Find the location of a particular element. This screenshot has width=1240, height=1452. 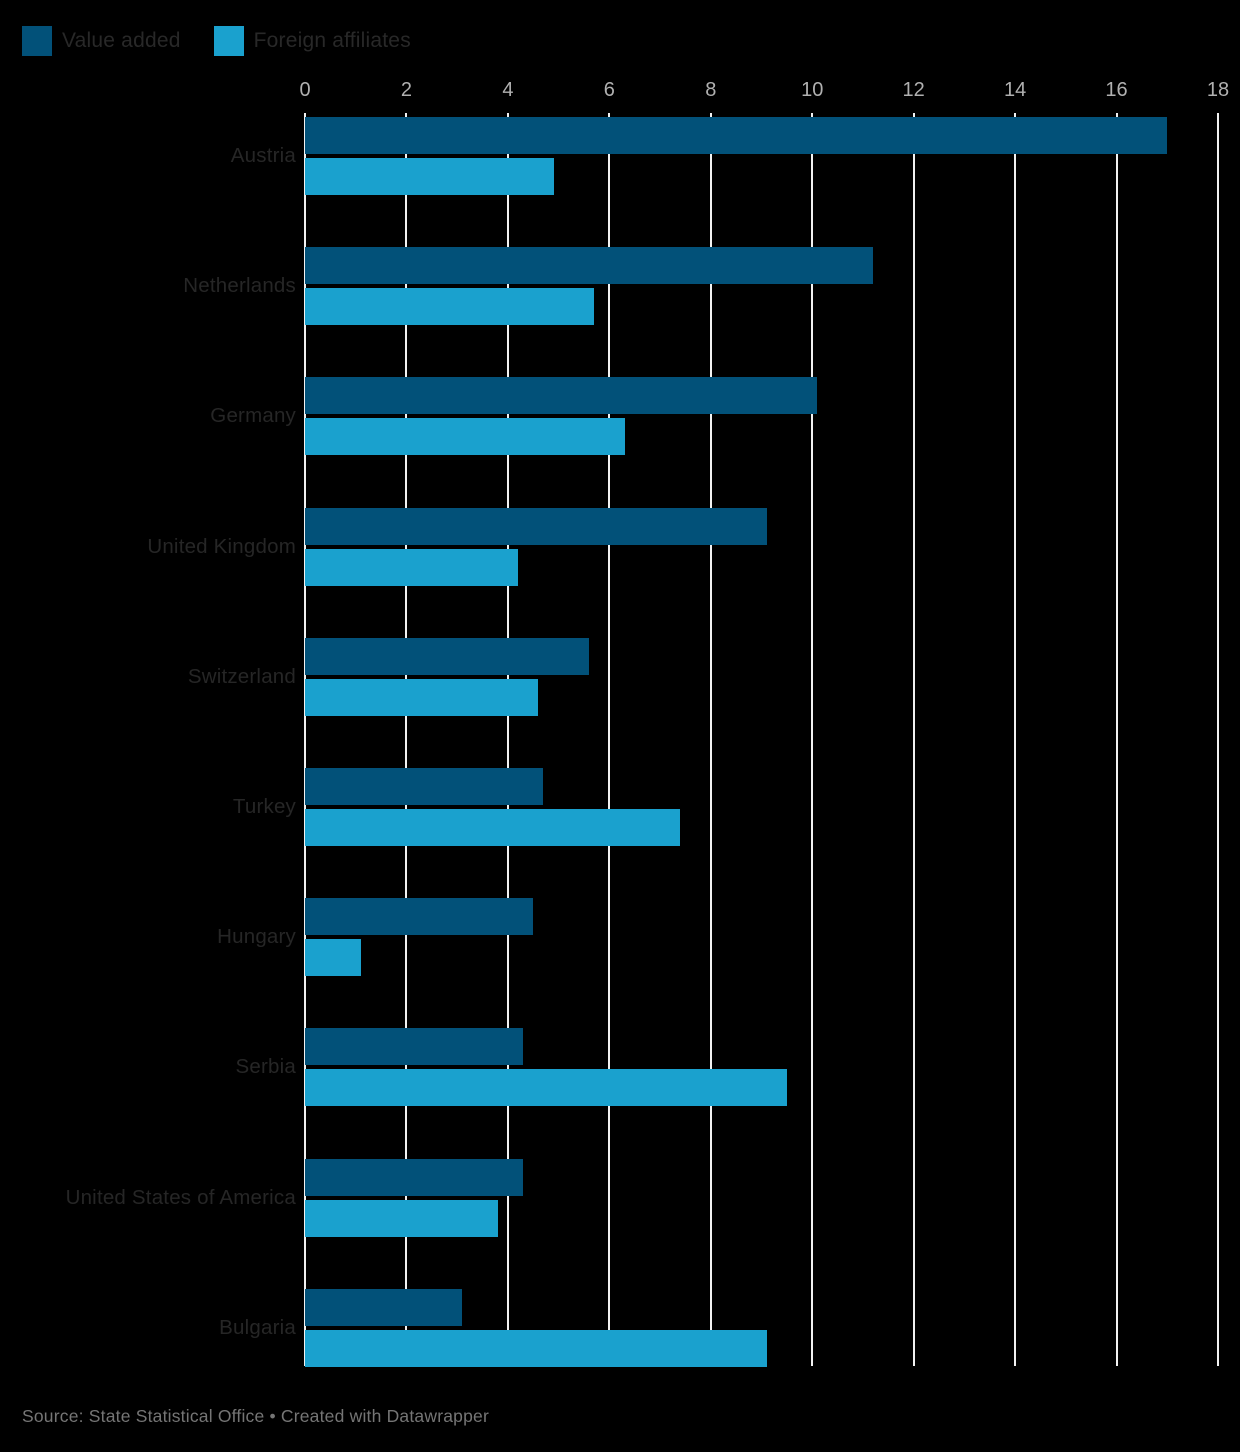

bar-group-austria: Austria is located at coordinates (620, 156).